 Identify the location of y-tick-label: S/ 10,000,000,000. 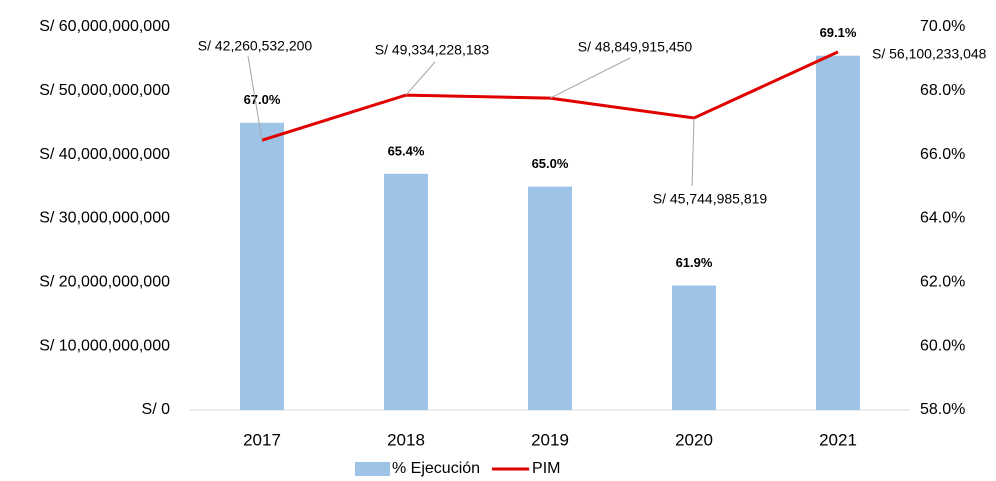
(104, 345).